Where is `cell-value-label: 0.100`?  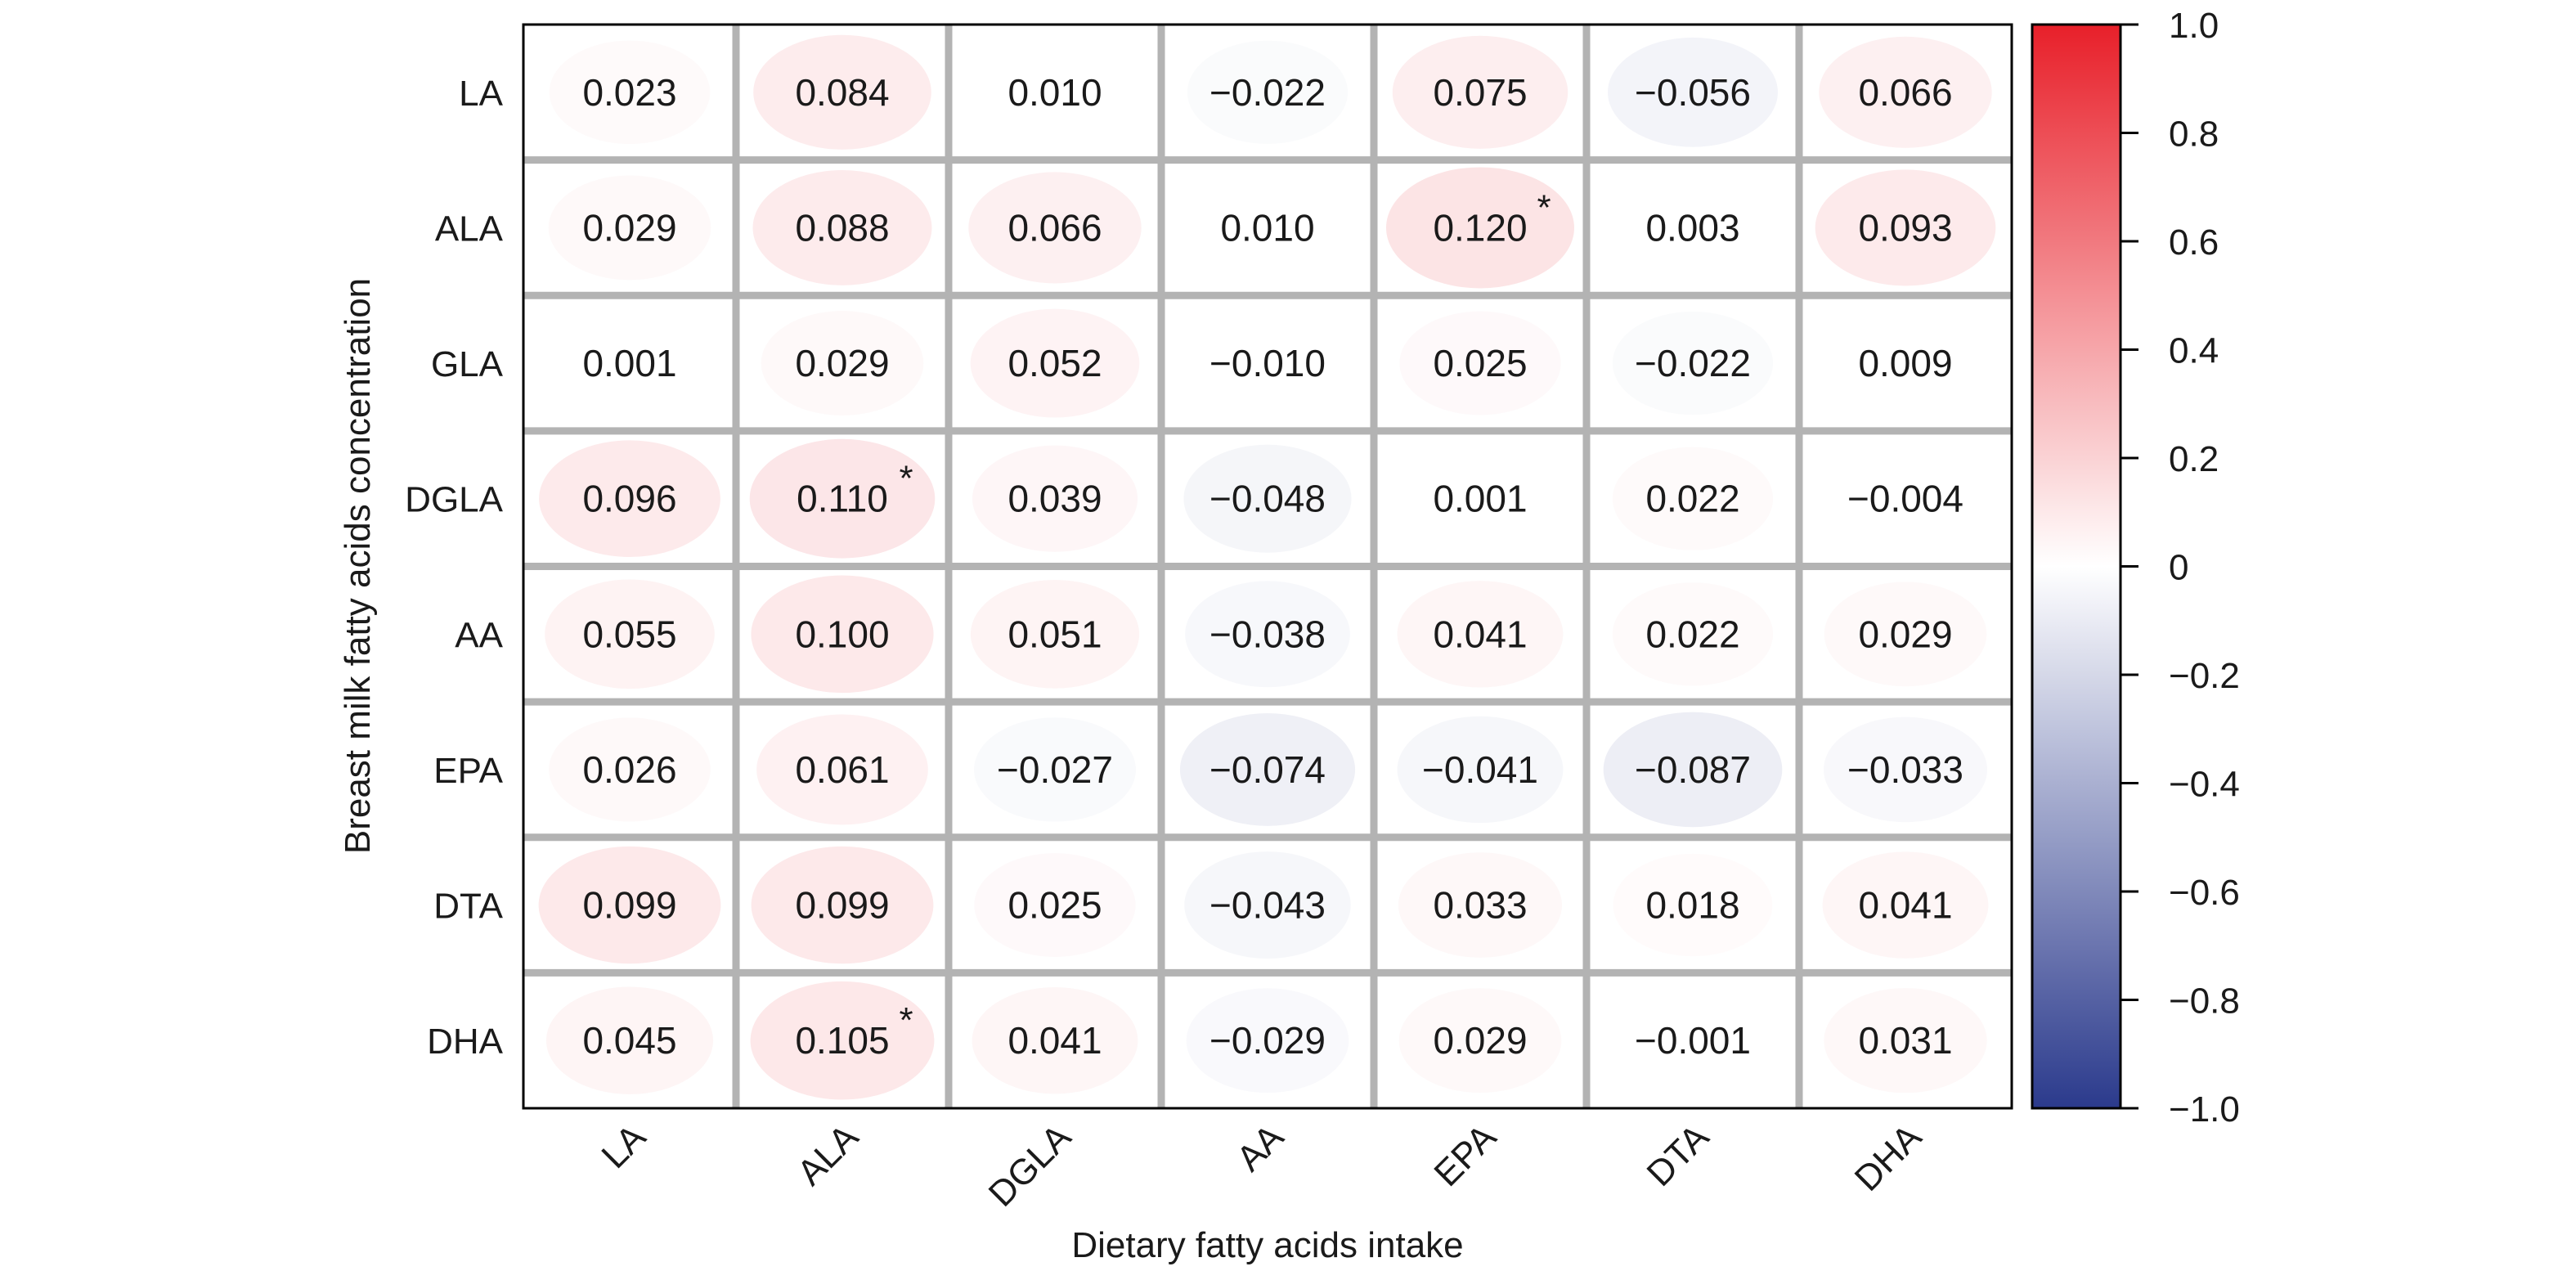
cell-value-label: 0.100 is located at coordinates (842, 634).